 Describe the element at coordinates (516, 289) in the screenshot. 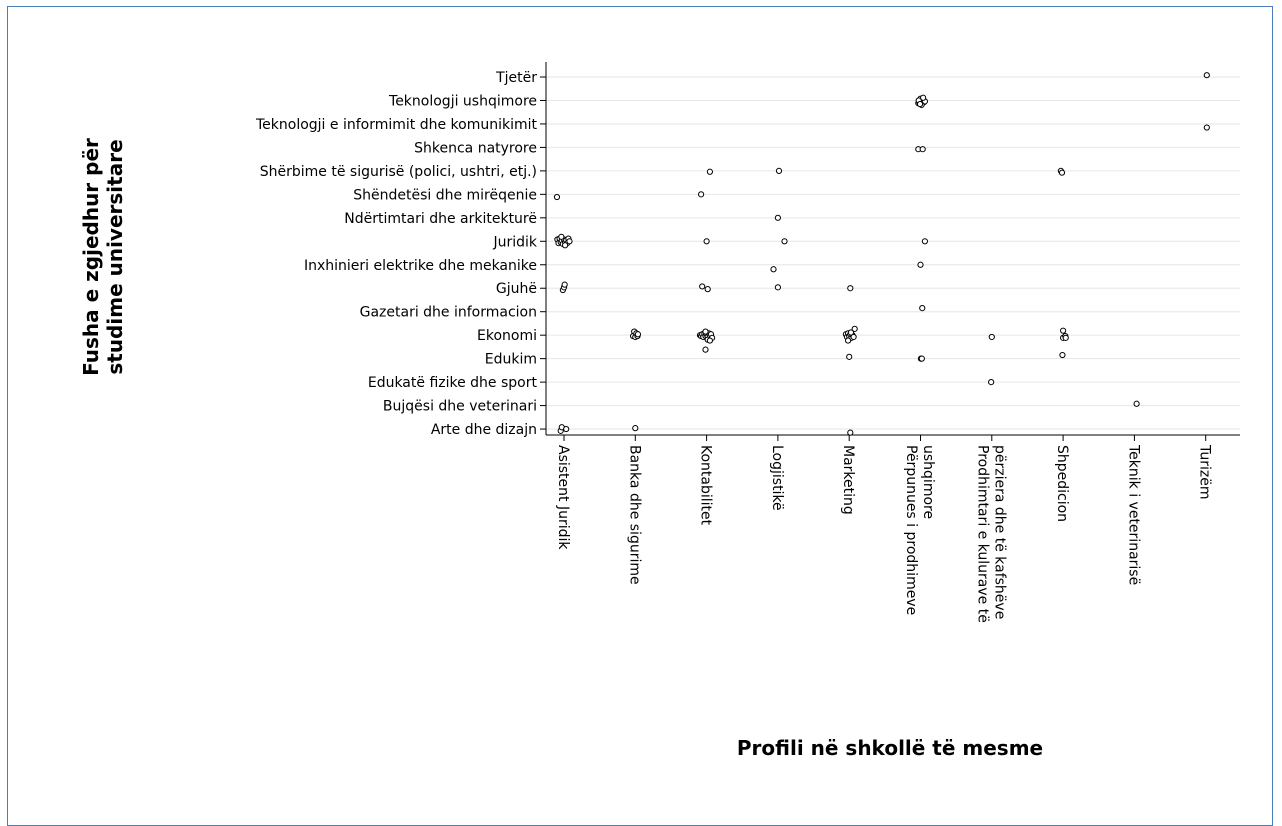

I see `y-tick-label: Gjuhë` at that location.